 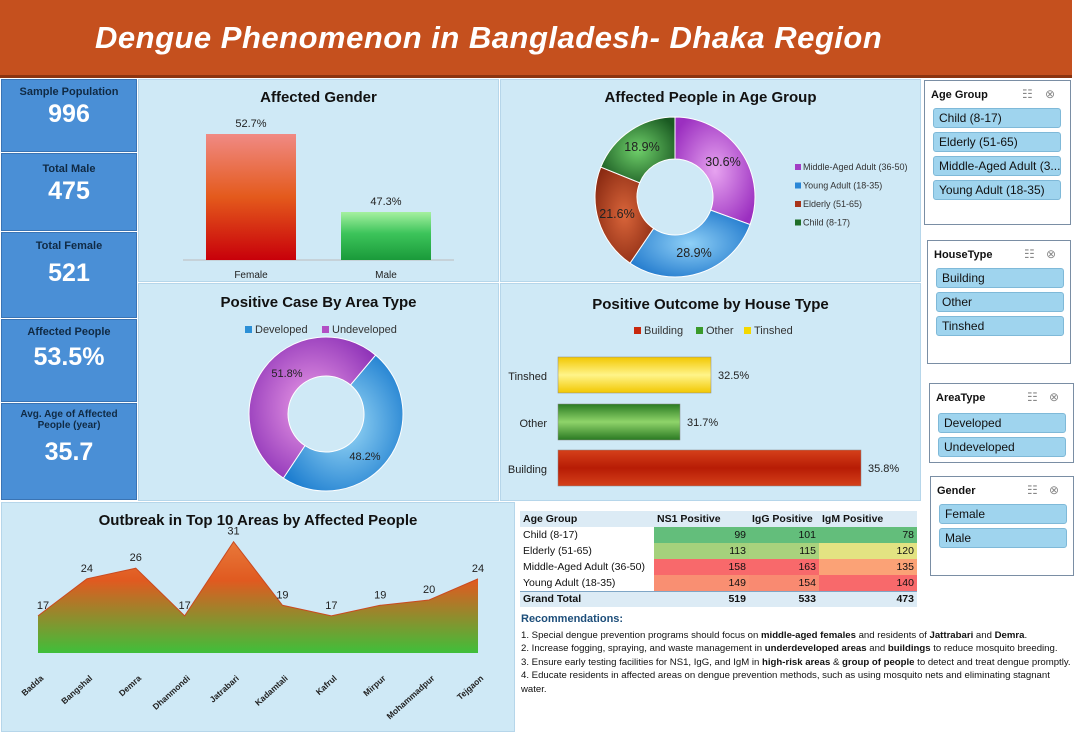 I want to click on affected-gender-panel: Affected Gender 52.7% Female 47.3% Male, so click(x=318, y=180).